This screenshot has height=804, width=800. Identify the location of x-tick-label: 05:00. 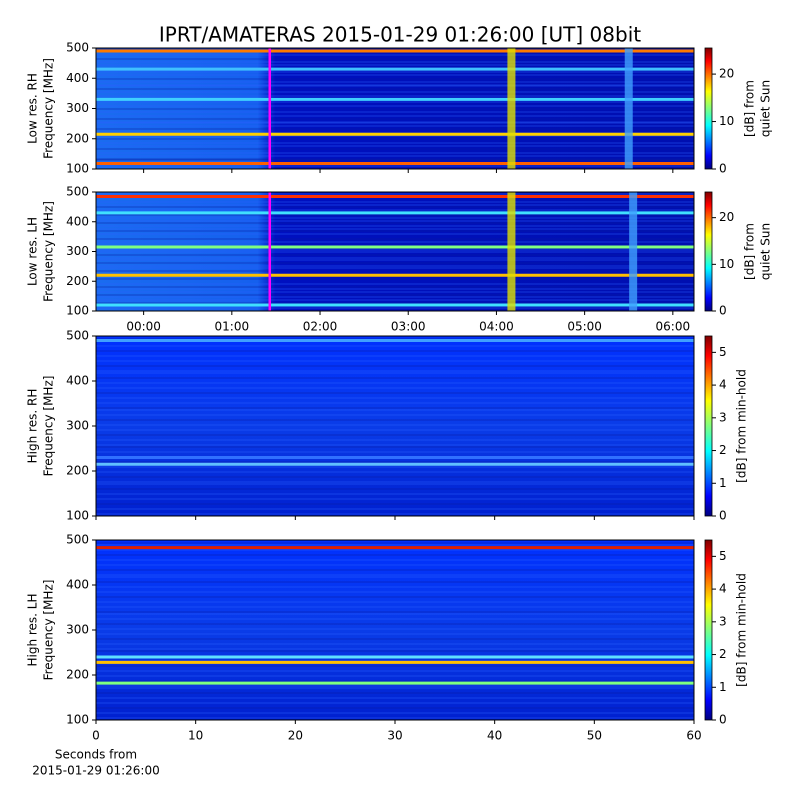
(584, 327).